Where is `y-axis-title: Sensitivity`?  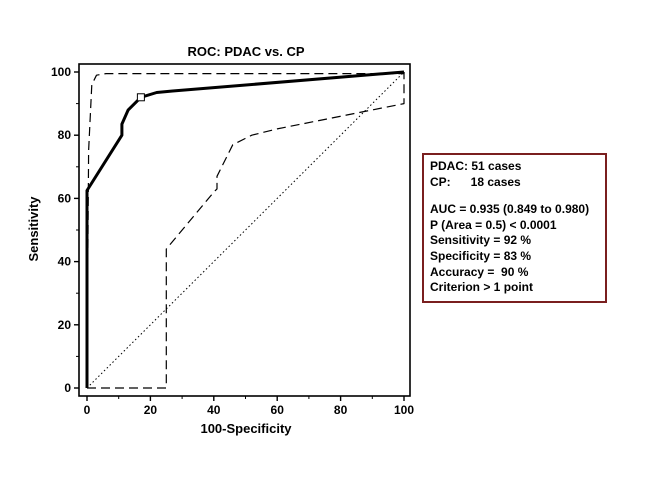 y-axis-title: Sensitivity is located at coordinates (33, 229).